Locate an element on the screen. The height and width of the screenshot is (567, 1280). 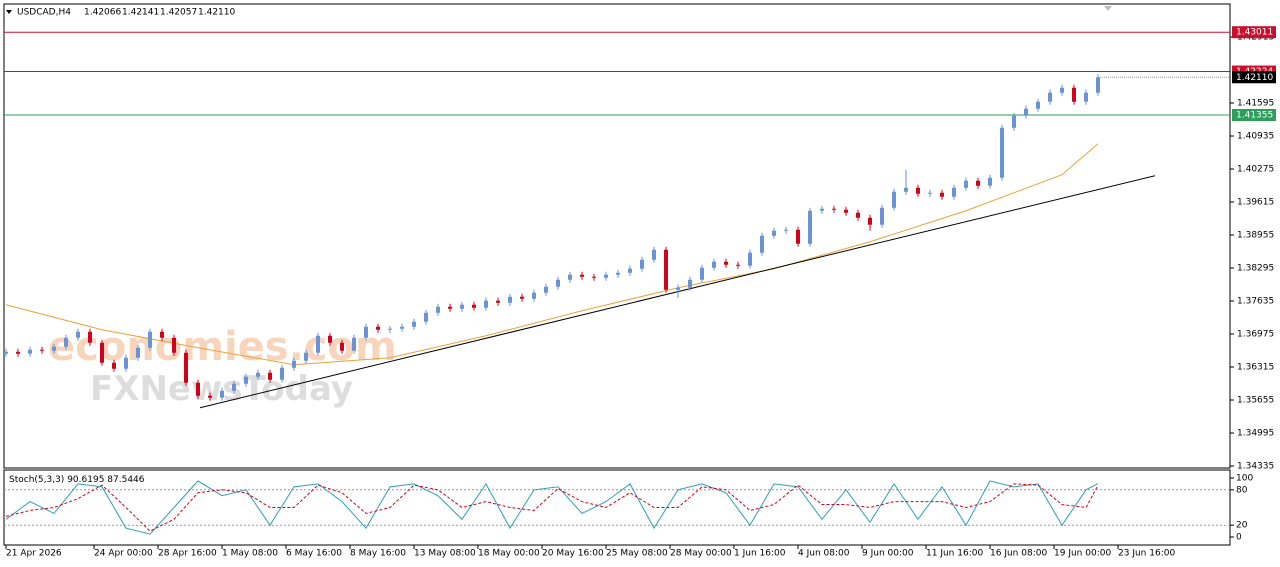
y-tick-label: 1.41595 is located at coordinates (1255, 104).